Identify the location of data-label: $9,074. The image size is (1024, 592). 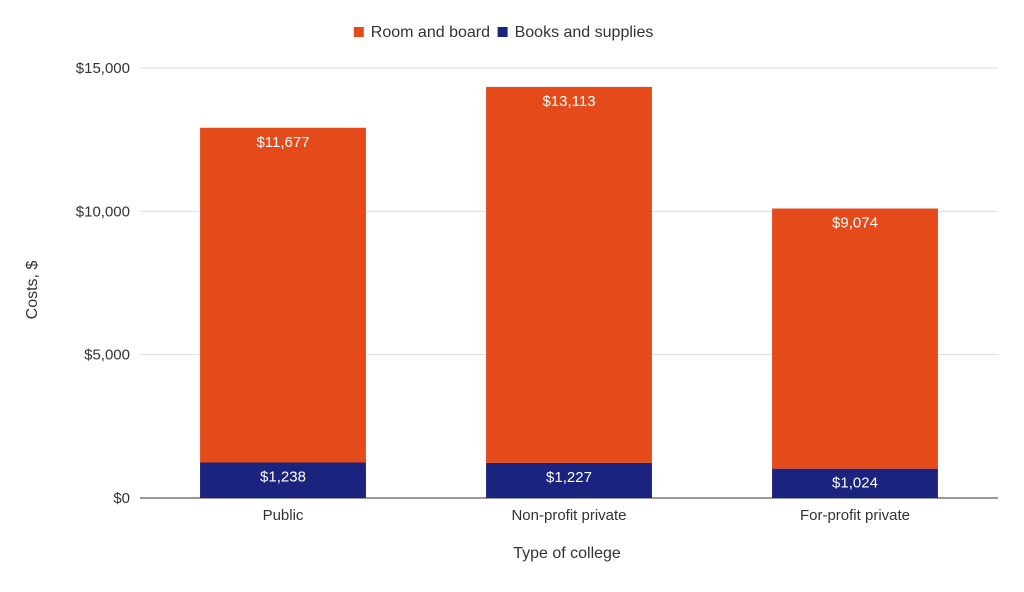
(855, 223).